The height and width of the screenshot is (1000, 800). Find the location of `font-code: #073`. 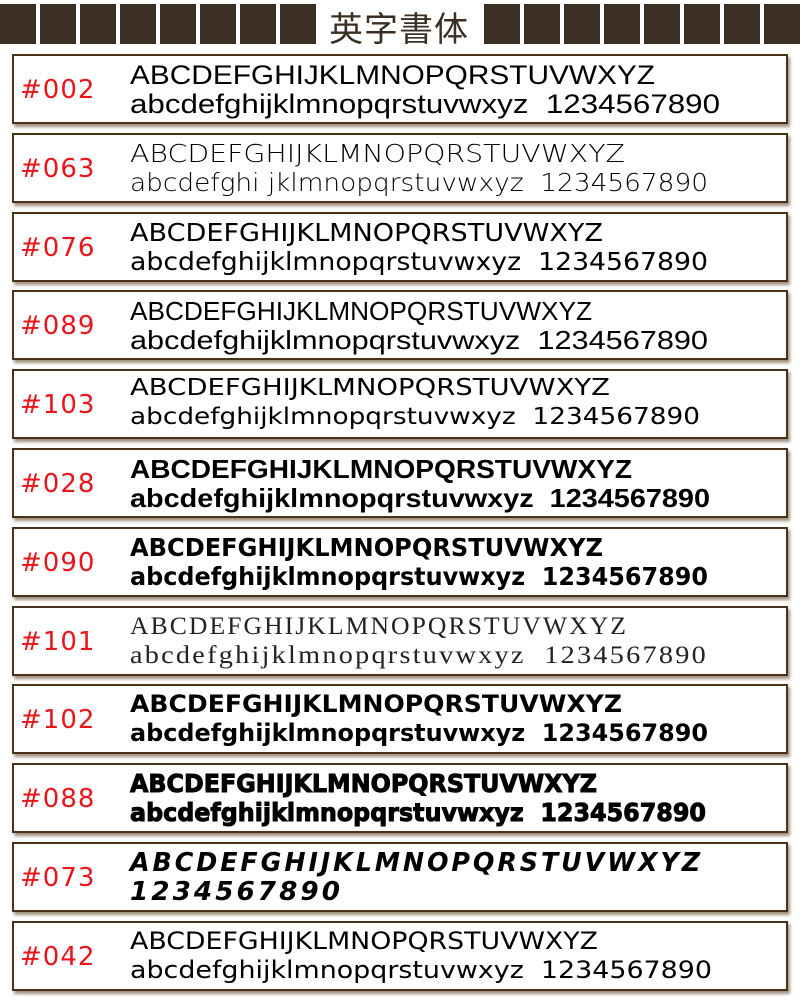

font-code: #073 is located at coordinates (58, 878).